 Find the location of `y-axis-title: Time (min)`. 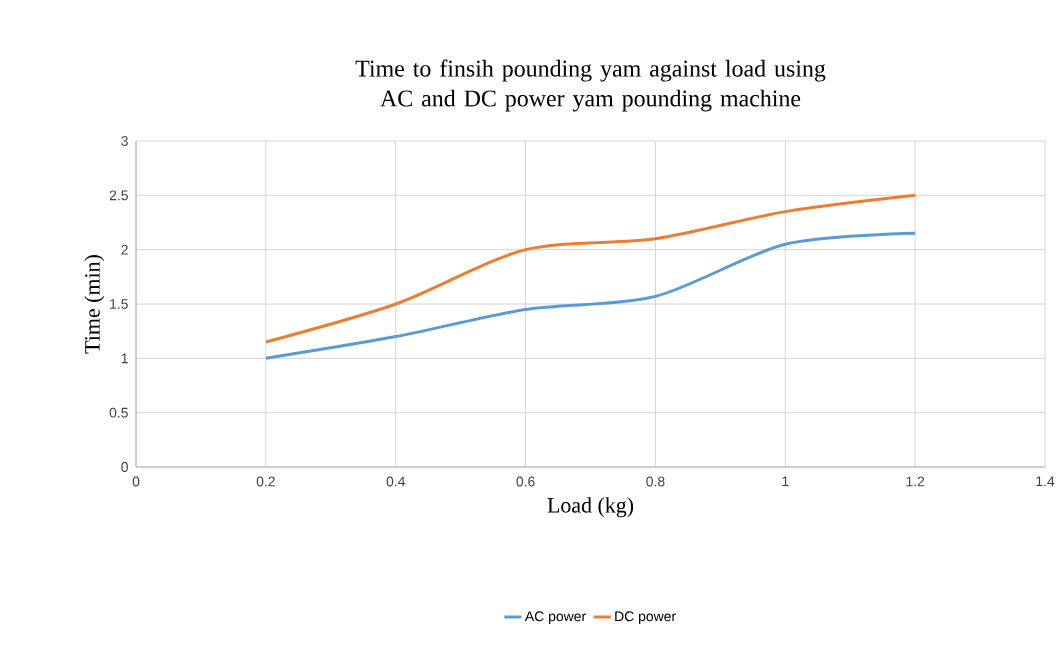

y-axis-title: Time (min) is located at coordinates (94, 304).